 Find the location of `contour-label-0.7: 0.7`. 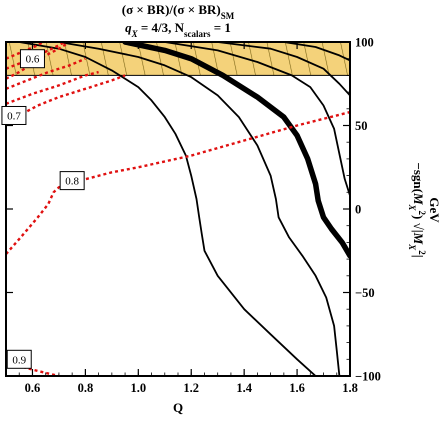

contour-label-0.7: 0.7 is located at coordinates (14, 116).